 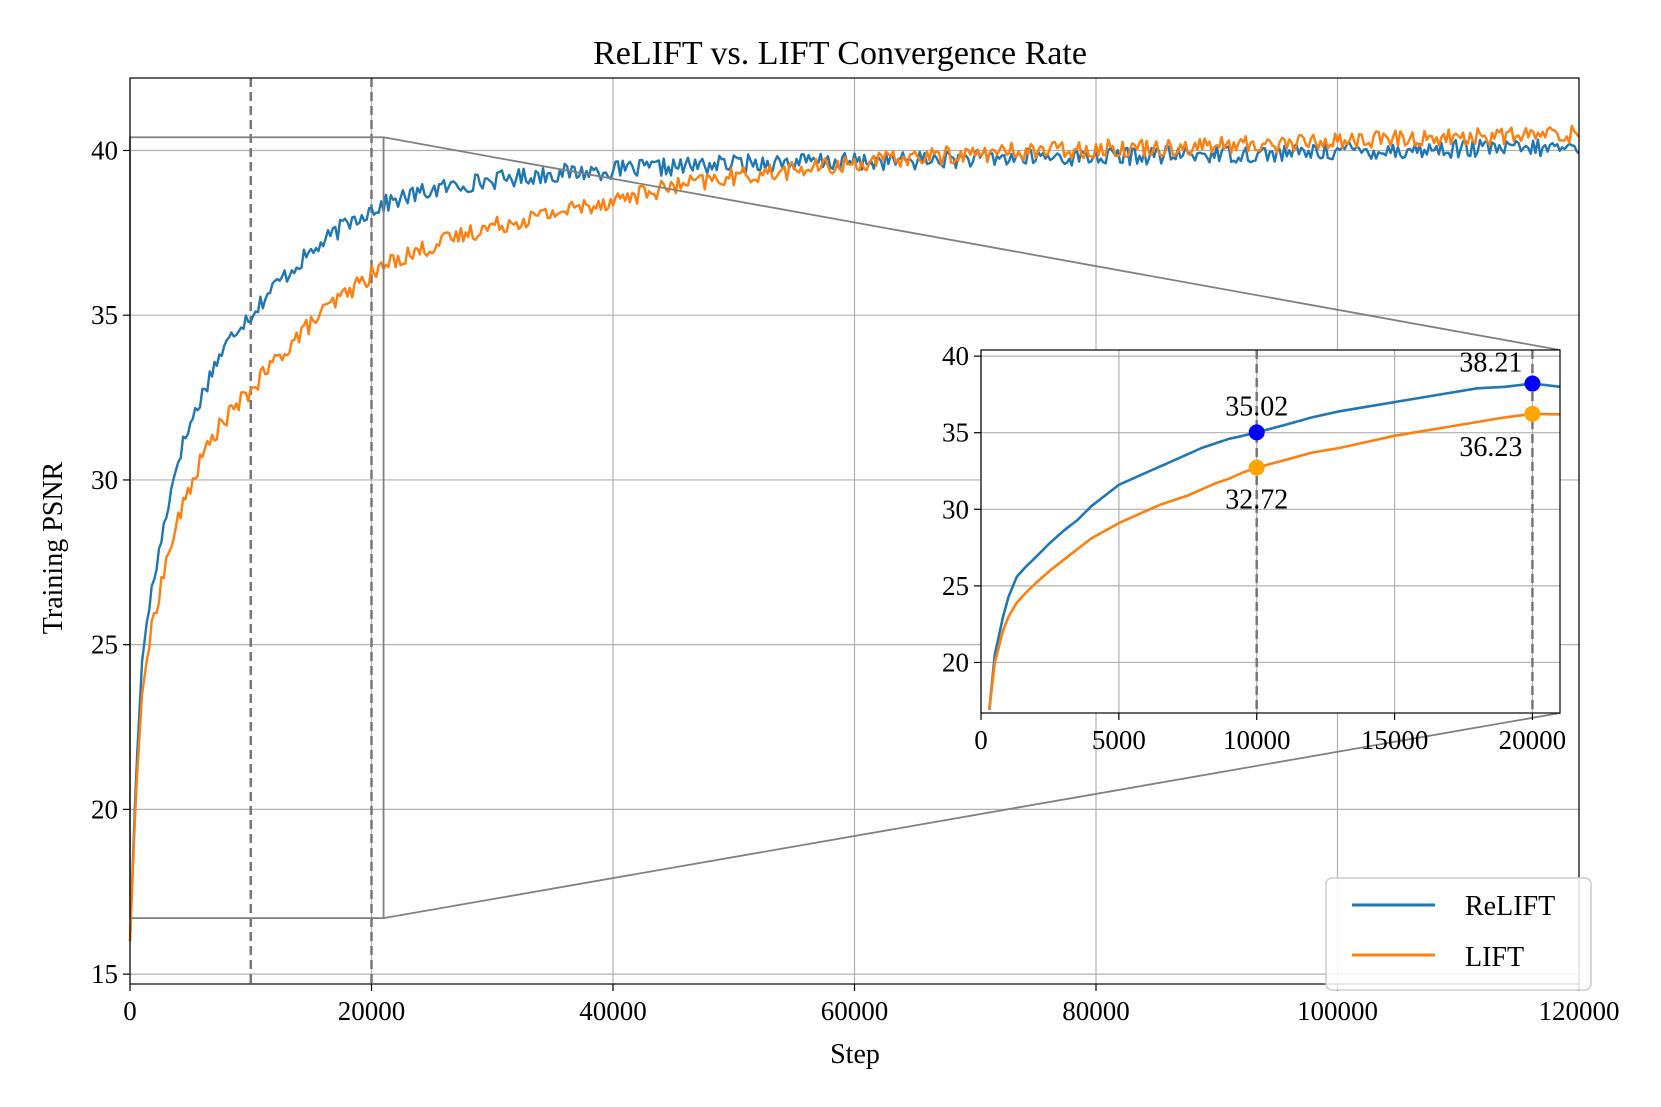 What do you see at coordinates (855, 1054) in the screenshot?
I see `x-axis-label: Step` at bounding box center [855, 1054].